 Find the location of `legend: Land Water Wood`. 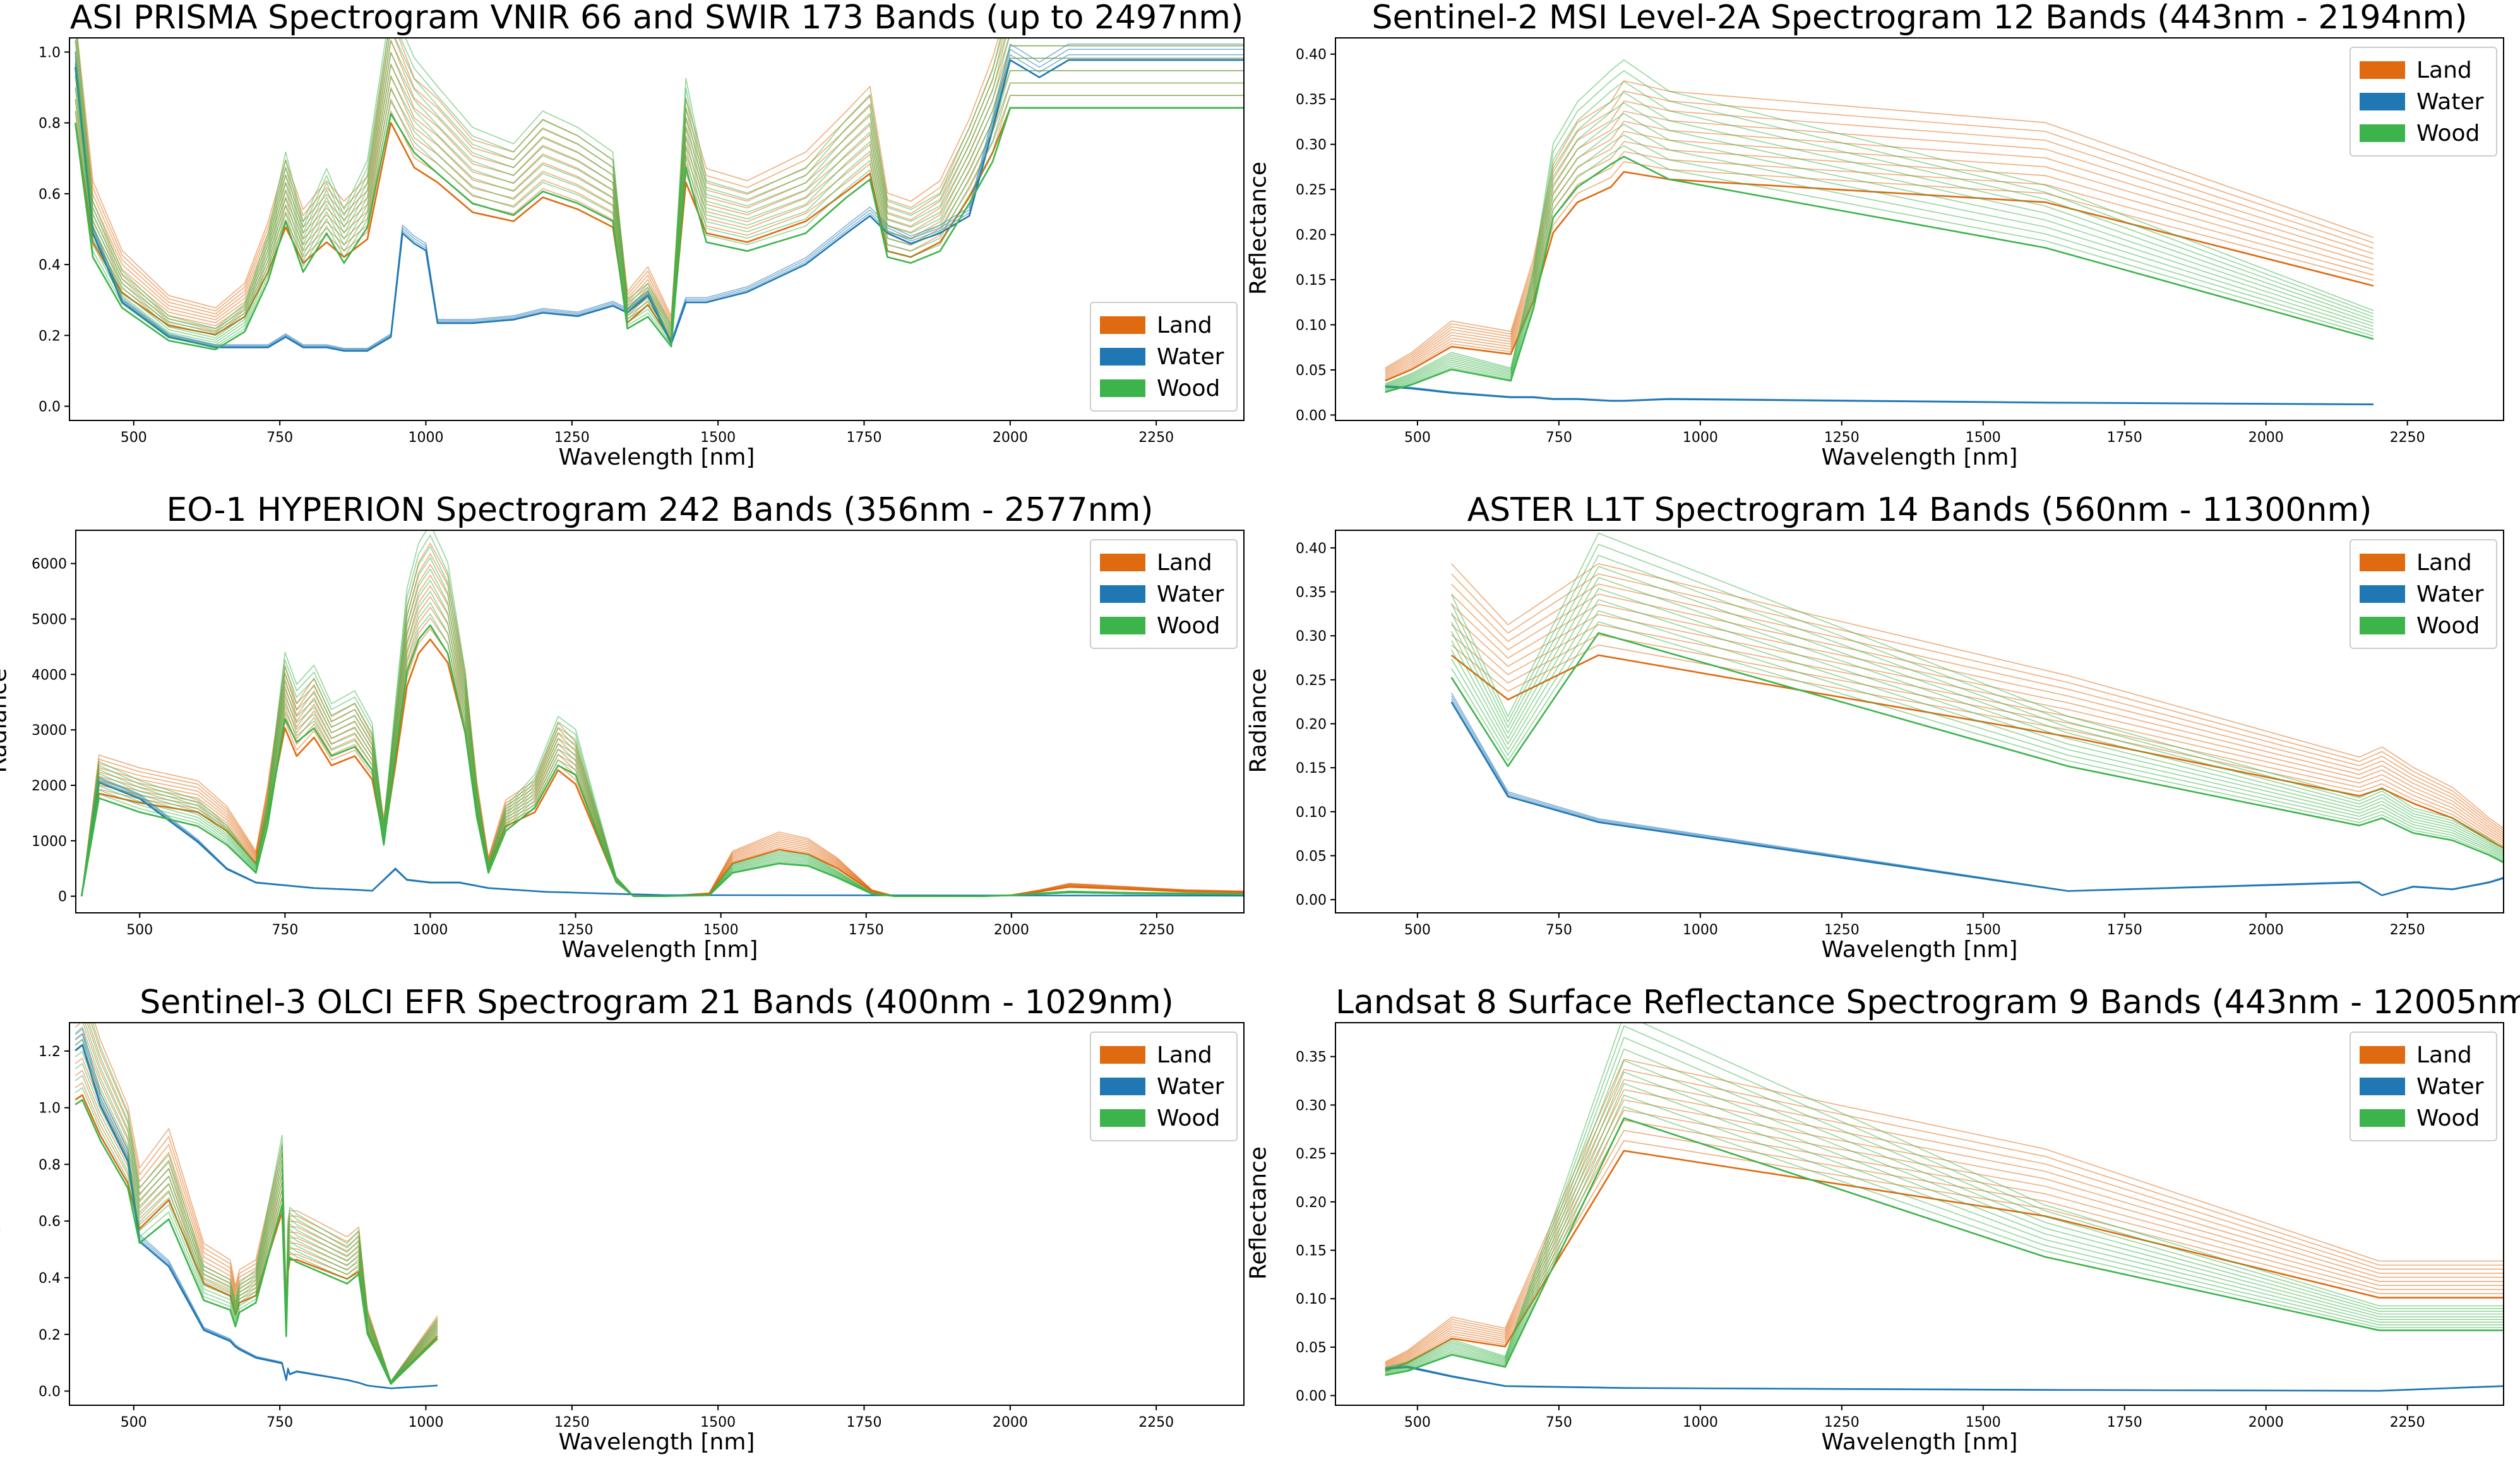

legend: Land Water Wood is located at coordinates (1164, 594).